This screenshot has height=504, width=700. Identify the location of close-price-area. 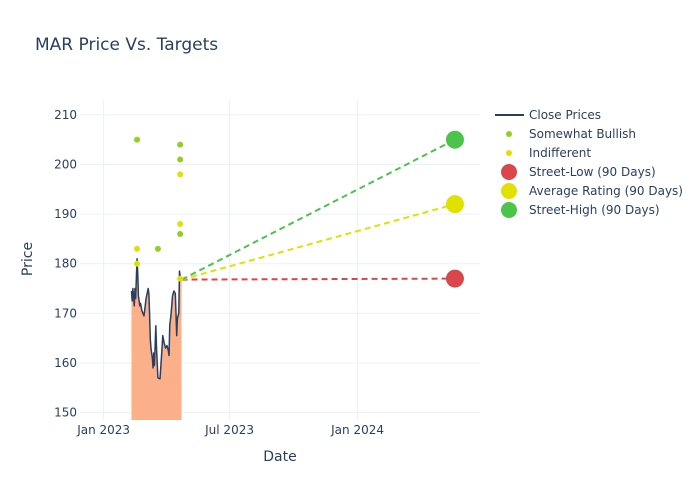
(156, 339).